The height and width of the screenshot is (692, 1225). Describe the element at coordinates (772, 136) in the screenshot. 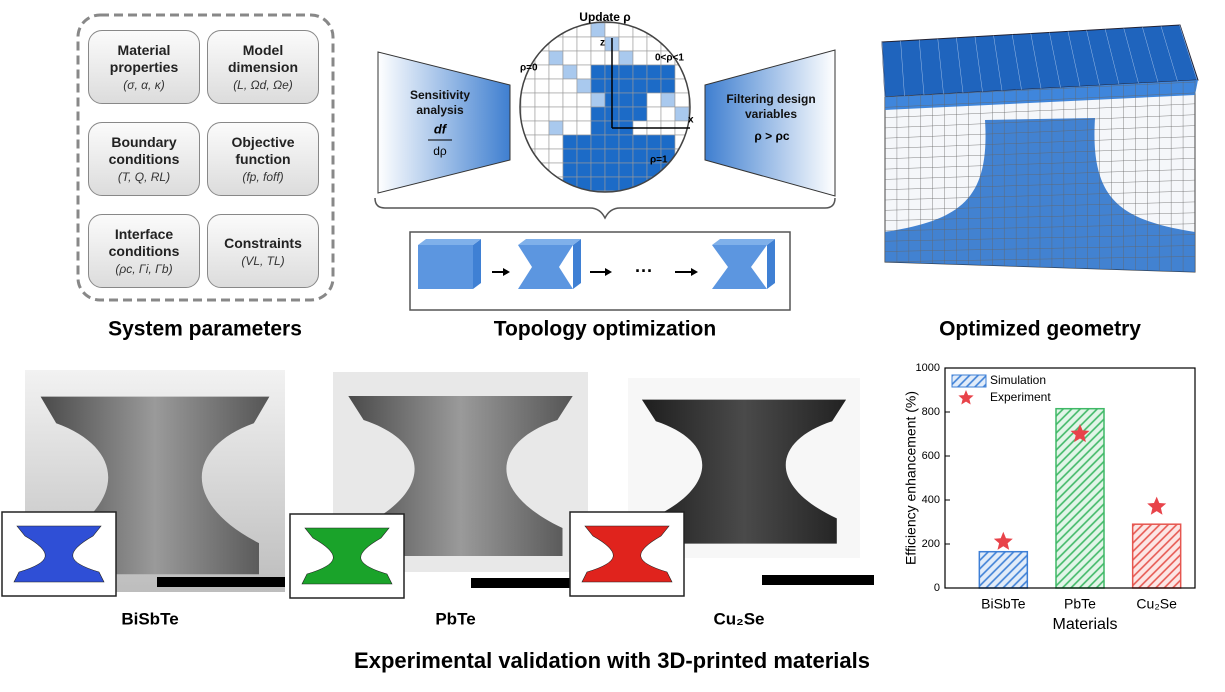

I see `filter-rule: ρ > ρc` at that location.